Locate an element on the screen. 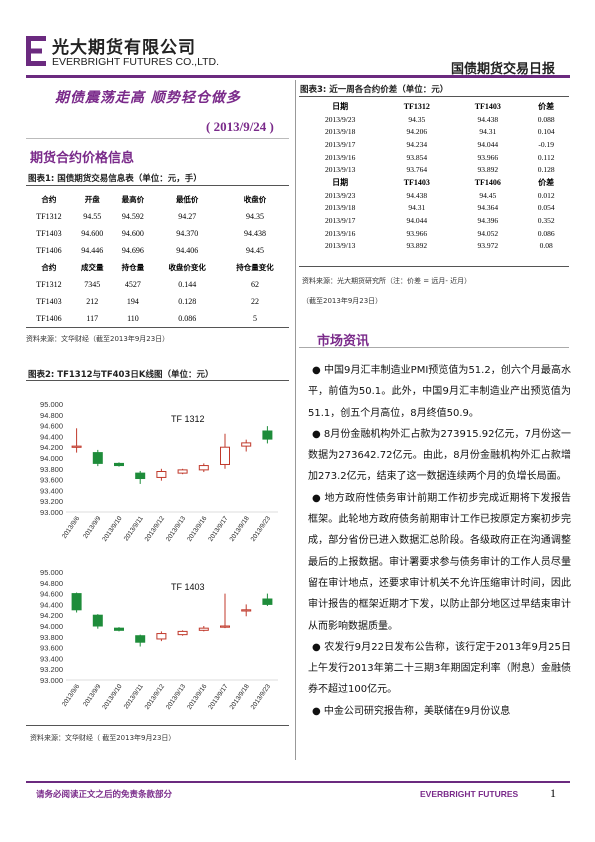 Image resolution: width=595 pixels, height=842 pixels. table-row: 2013/9/23 94.438 94.45 0.012 is located at coordinates (434, 195).